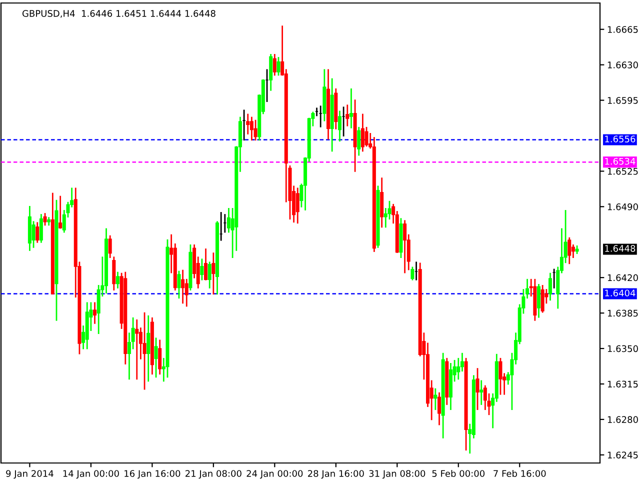  Describe the element at coordinates (623, 171) in the screenshot. I see `y-tick-label: 1.6525` at that location.